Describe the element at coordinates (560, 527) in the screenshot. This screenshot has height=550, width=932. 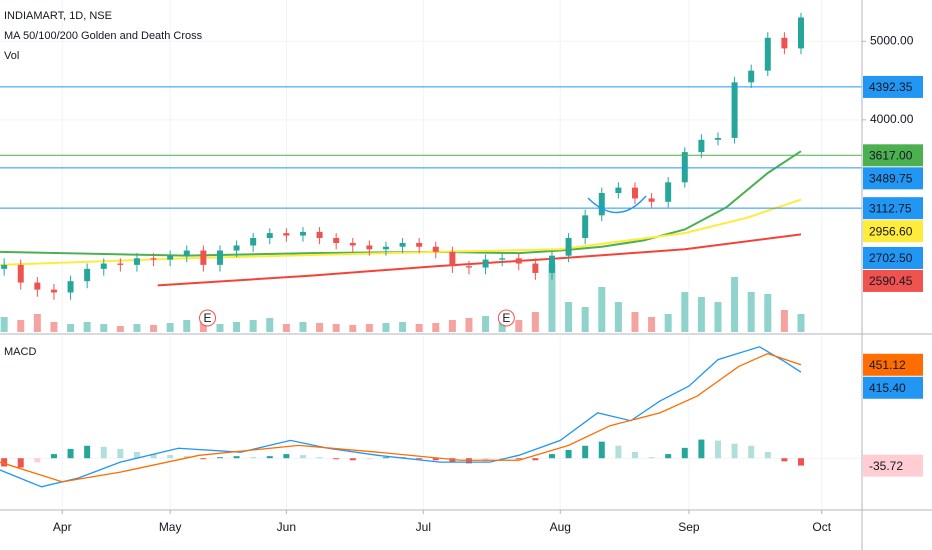
I see `x-tick-label: Aug` at that location.